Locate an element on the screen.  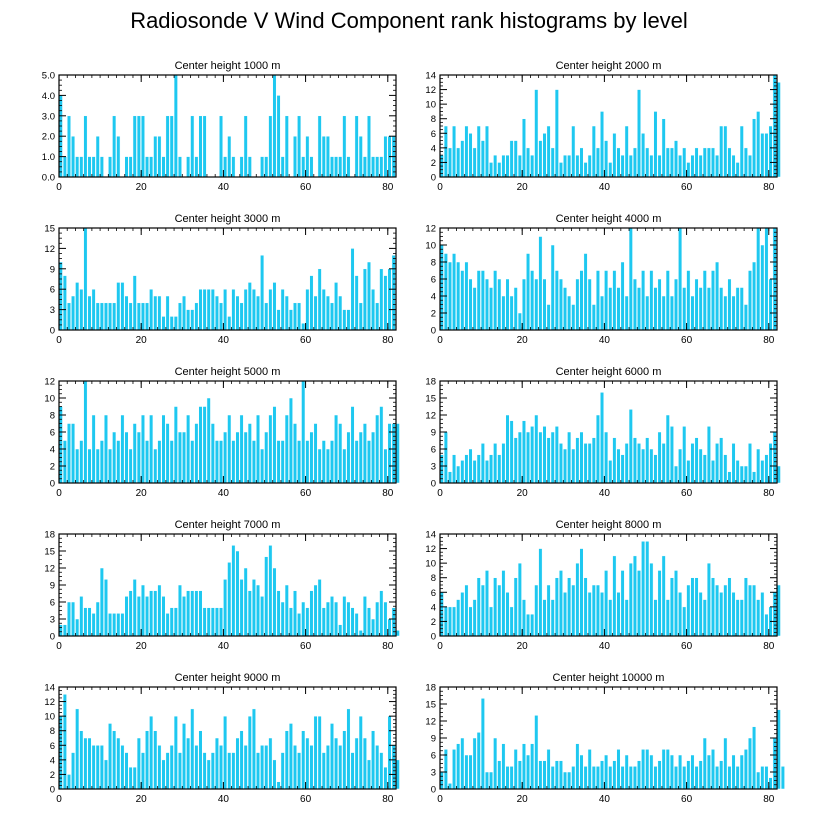
panel-title: Center height 5000 m is located at coordinates (228, 372).